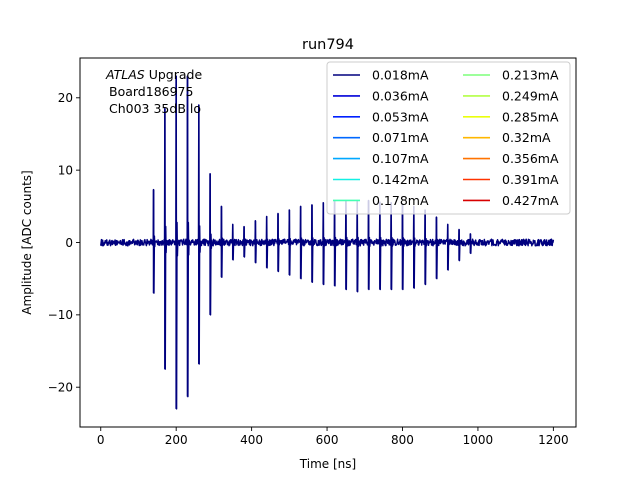 The width and height of the screenshot is (640, 480). What do you see at coordinates (27, 242) in the screenshot?
I see `y-axis-label: Amplitude [ADC counts]` at bounding box center [27, 242].